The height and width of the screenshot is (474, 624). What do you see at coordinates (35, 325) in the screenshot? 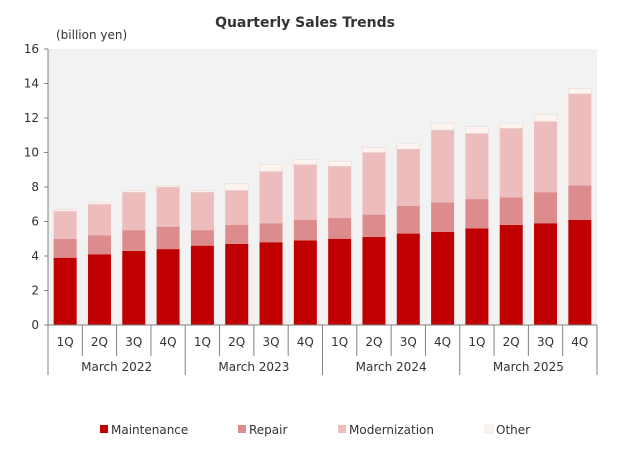
I see `y-tick-label: 0` at bounding box center [35, 325].